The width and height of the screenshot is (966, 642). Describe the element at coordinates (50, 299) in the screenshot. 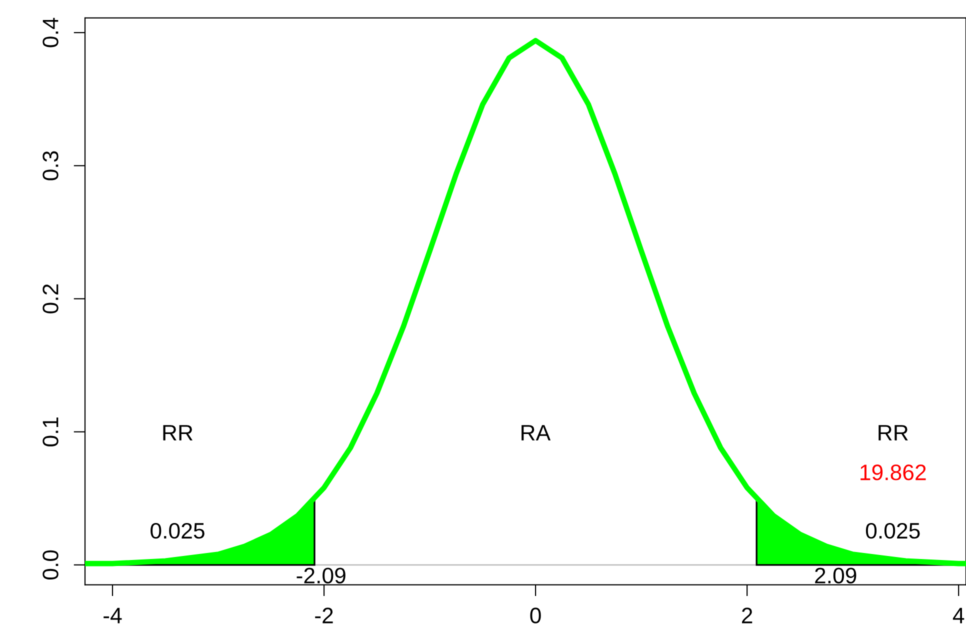

I see `y-tick-label: 0.2` at that location.